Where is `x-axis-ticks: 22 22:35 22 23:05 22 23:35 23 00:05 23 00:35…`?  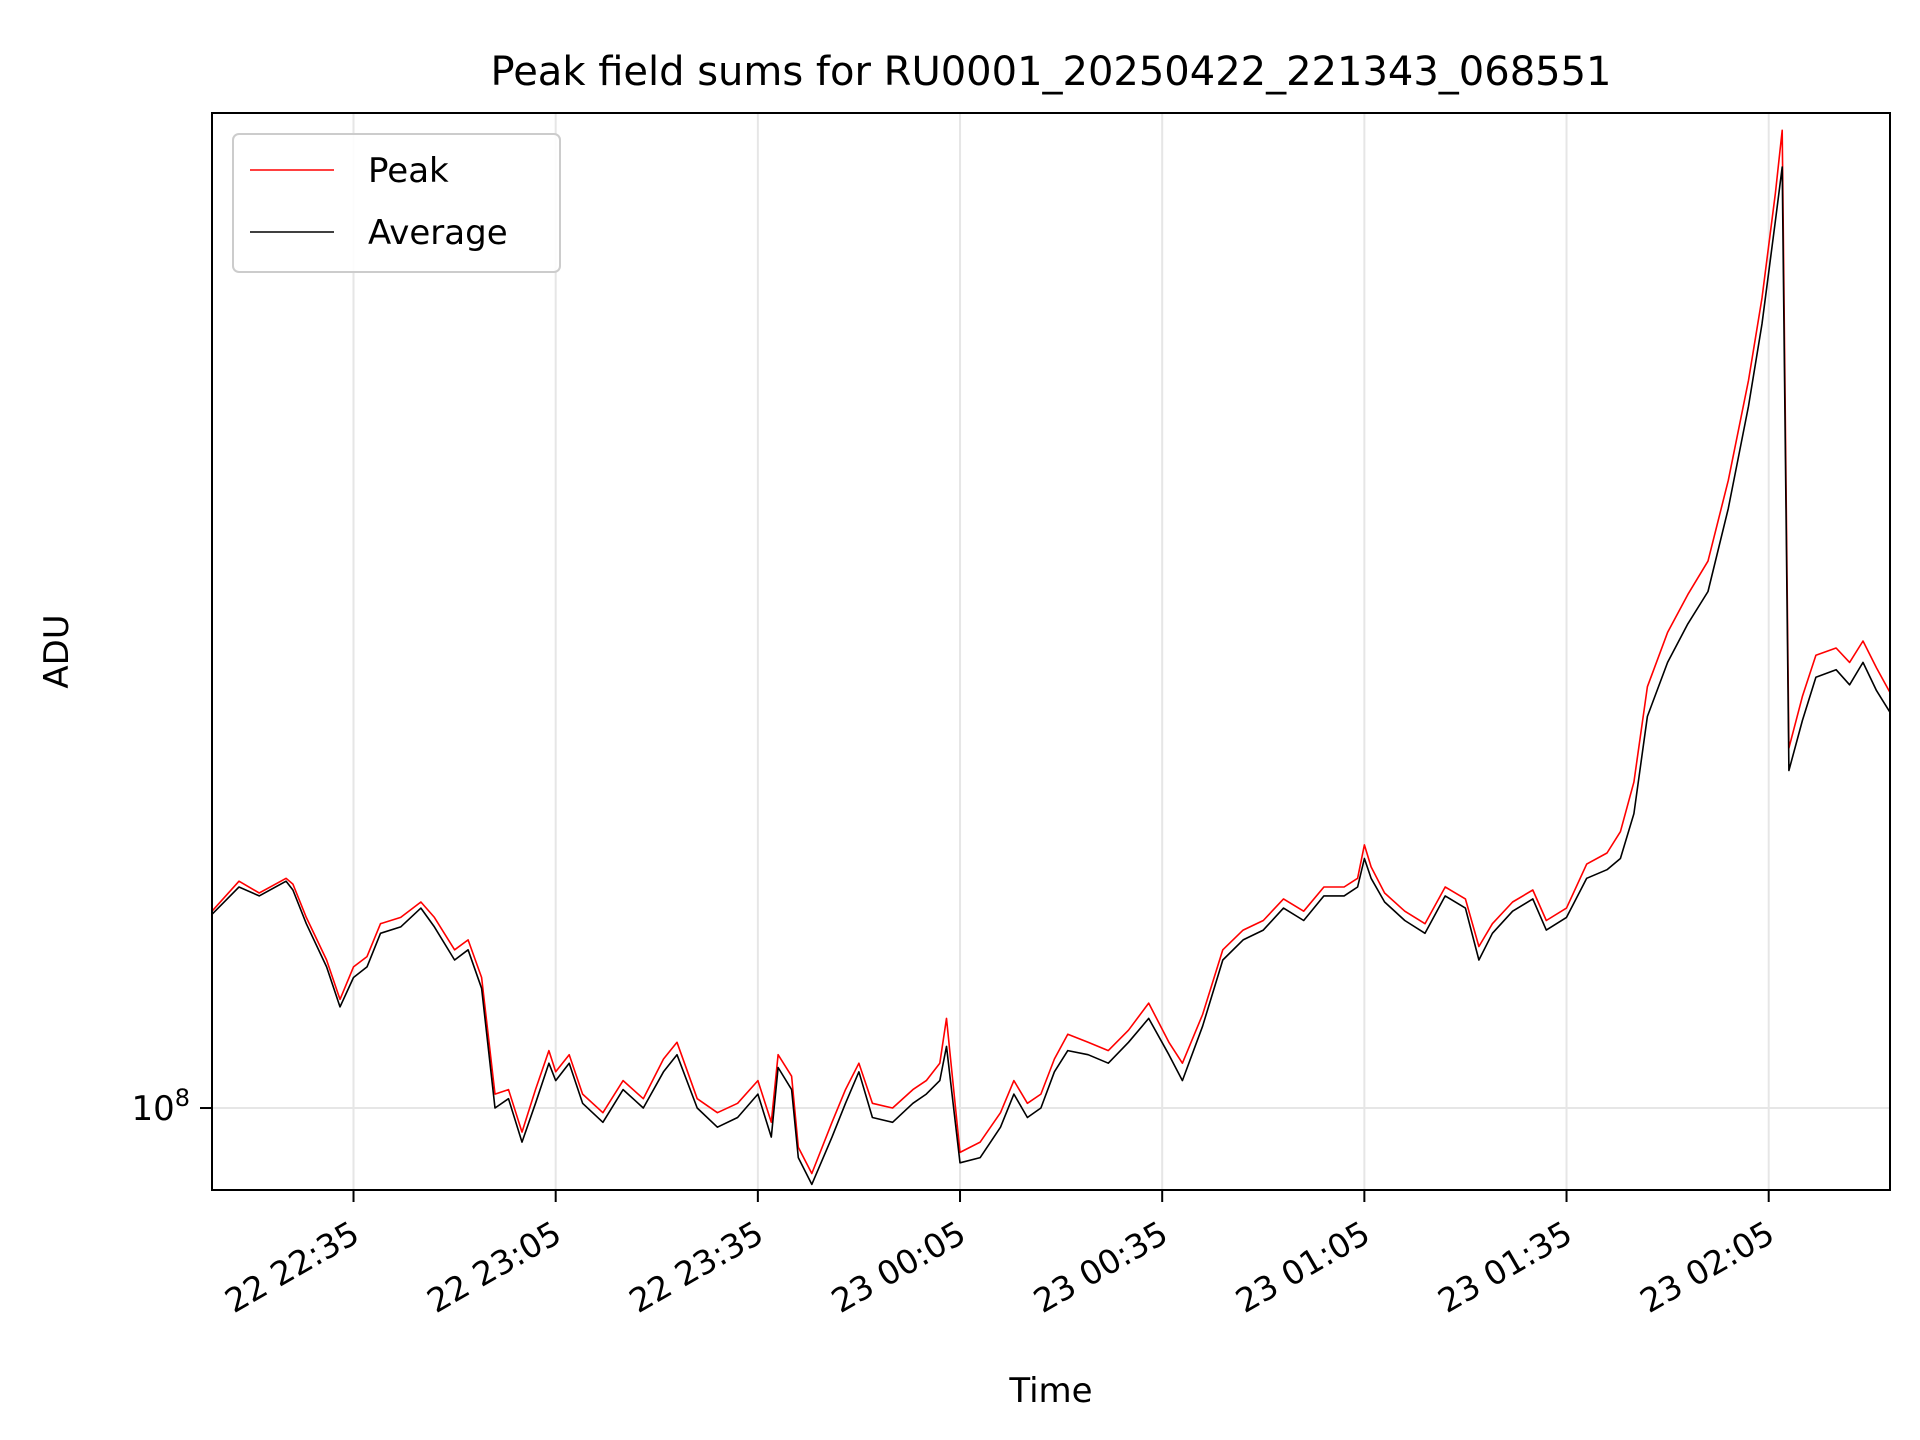 x-axis-ticks: 22 22:35 22 23:05 22 23:35 23 00:05 23 00:35… is located at coordinates (999, 1255).